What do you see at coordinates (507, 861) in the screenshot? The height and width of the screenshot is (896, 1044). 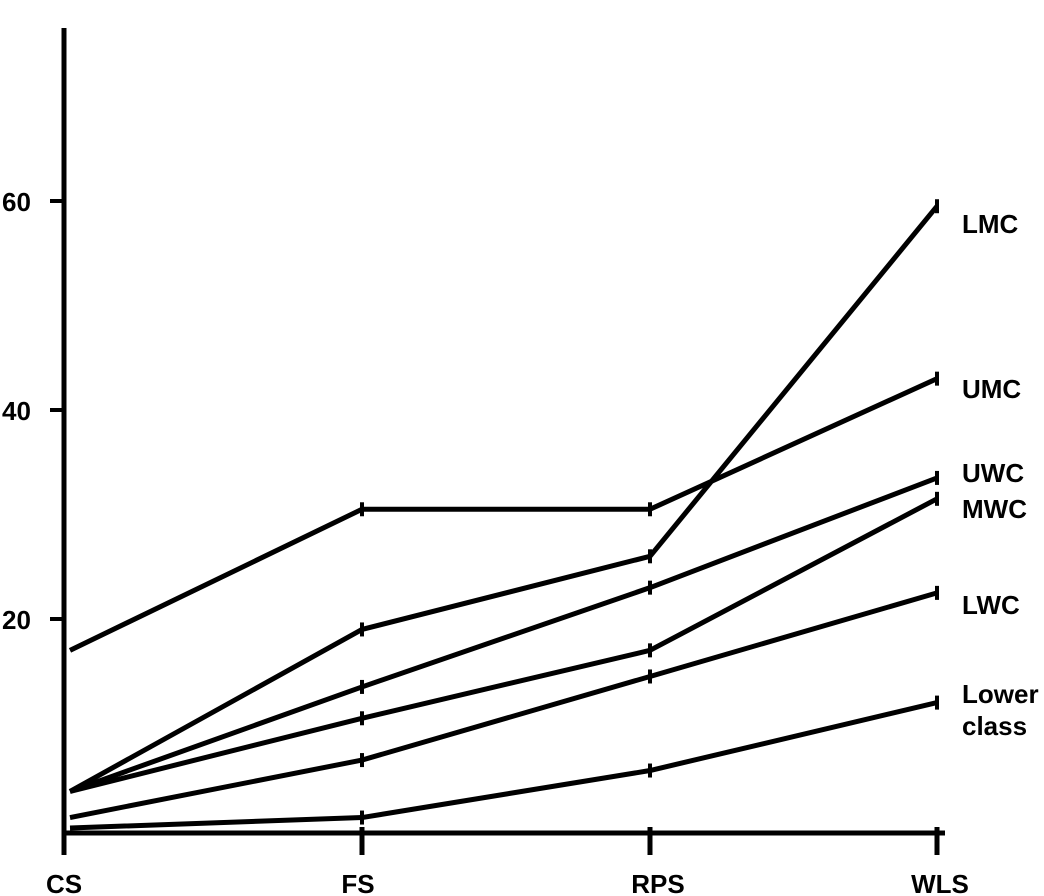 I see `x-ticks: CS FS RPS WLS` at bounding box center [507, 861].